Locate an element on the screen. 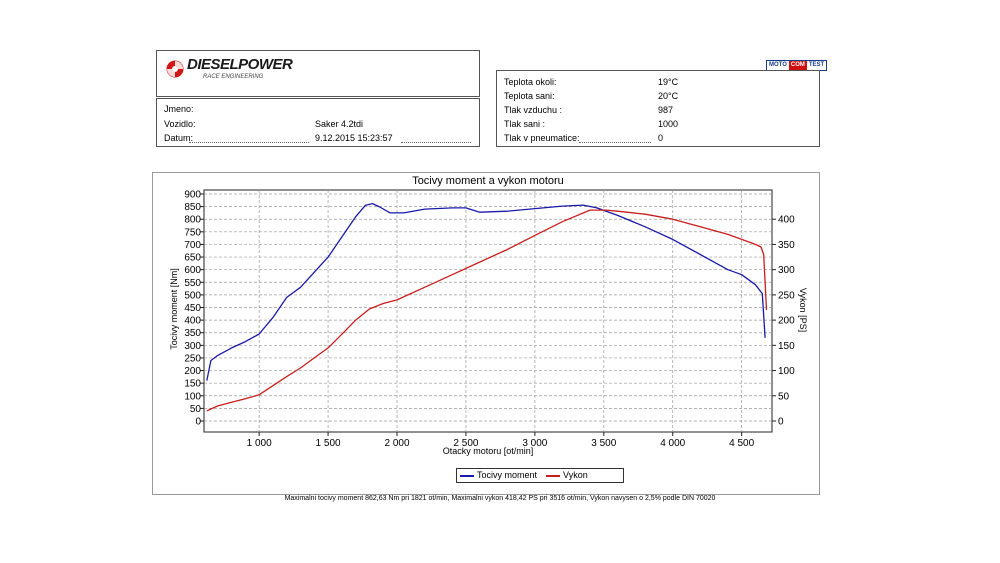  y-left-tick-label: 100 is located at coordinates (192, 396).